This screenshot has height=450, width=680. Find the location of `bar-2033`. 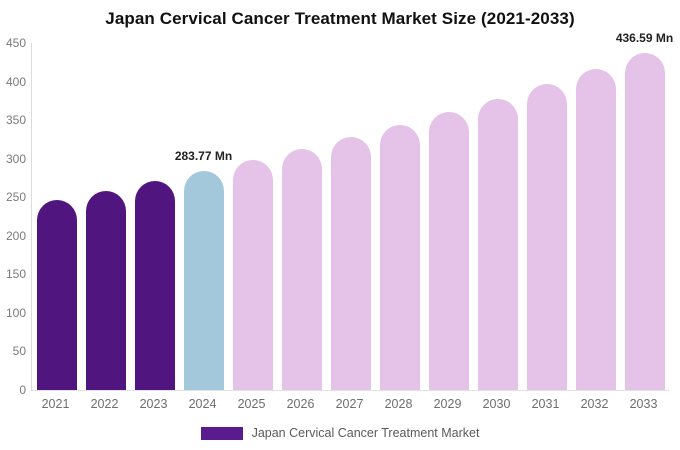

bar-2033 is located at coordinates (644, 221).